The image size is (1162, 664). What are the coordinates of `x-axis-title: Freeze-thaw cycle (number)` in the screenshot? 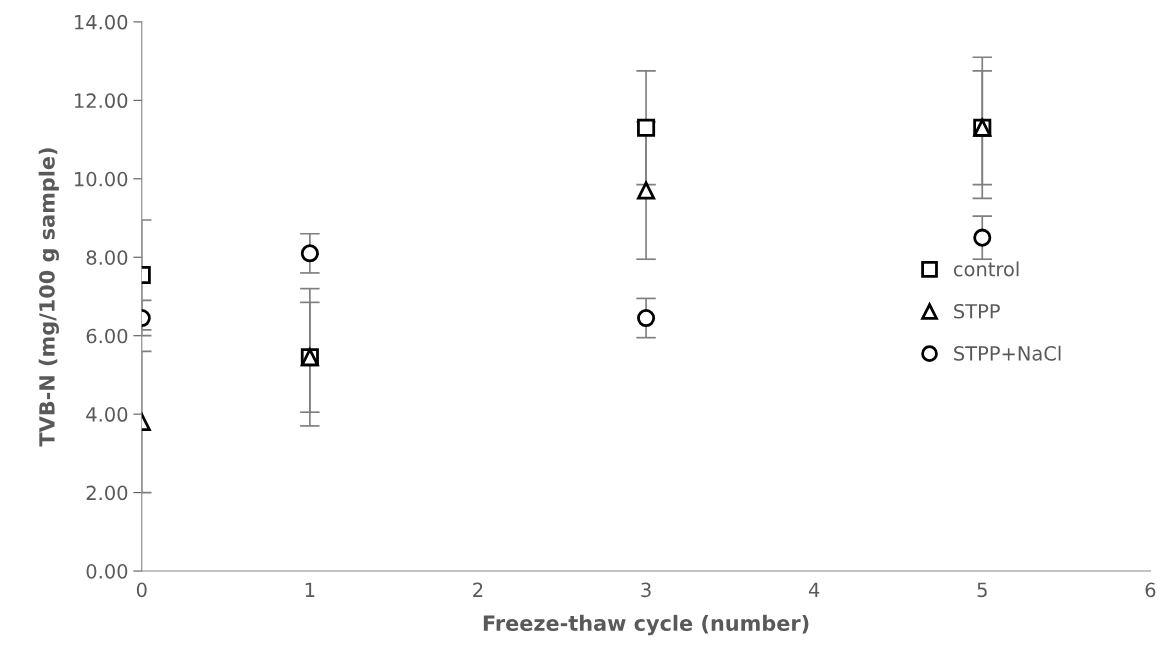 It's located at (646, 625).